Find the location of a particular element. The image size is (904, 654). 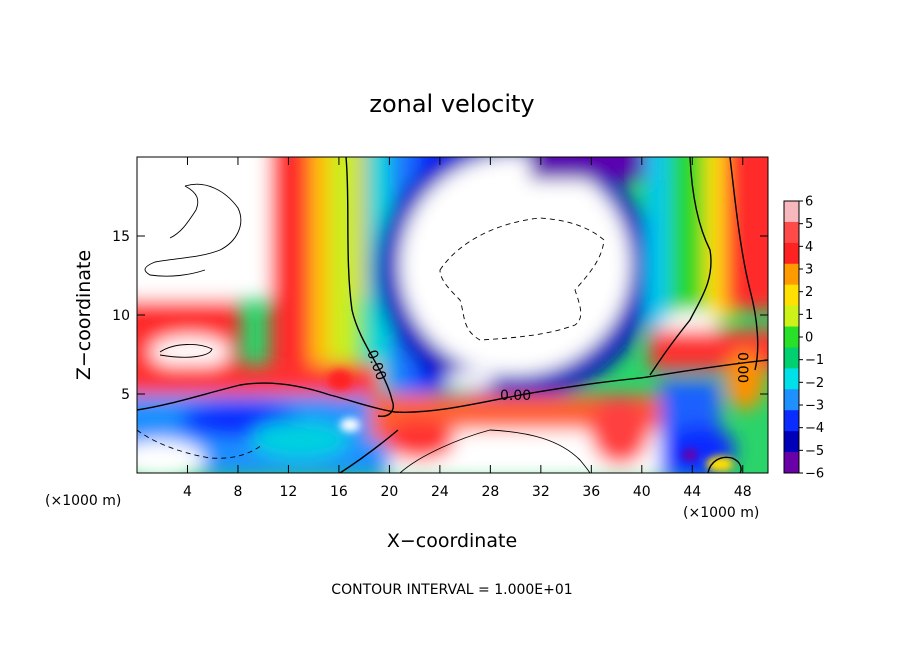

x-tick-label: 20 is located at coordinates (389, 492).